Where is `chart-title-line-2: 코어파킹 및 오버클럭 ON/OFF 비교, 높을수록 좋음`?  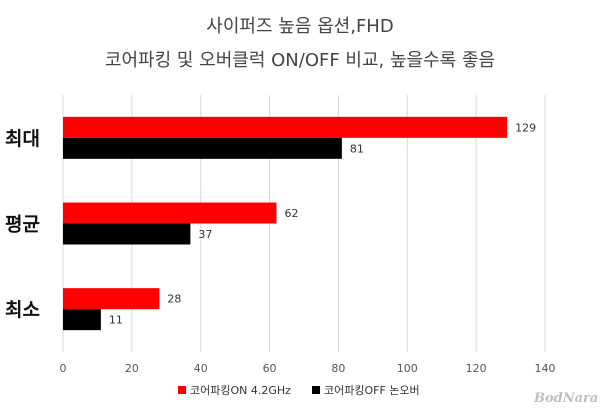 chart-title-line-2: 코어파킹 및 오버클럭 ON/OFF 비교, 높을수록 좋음 is located at coordinates (300, 60).